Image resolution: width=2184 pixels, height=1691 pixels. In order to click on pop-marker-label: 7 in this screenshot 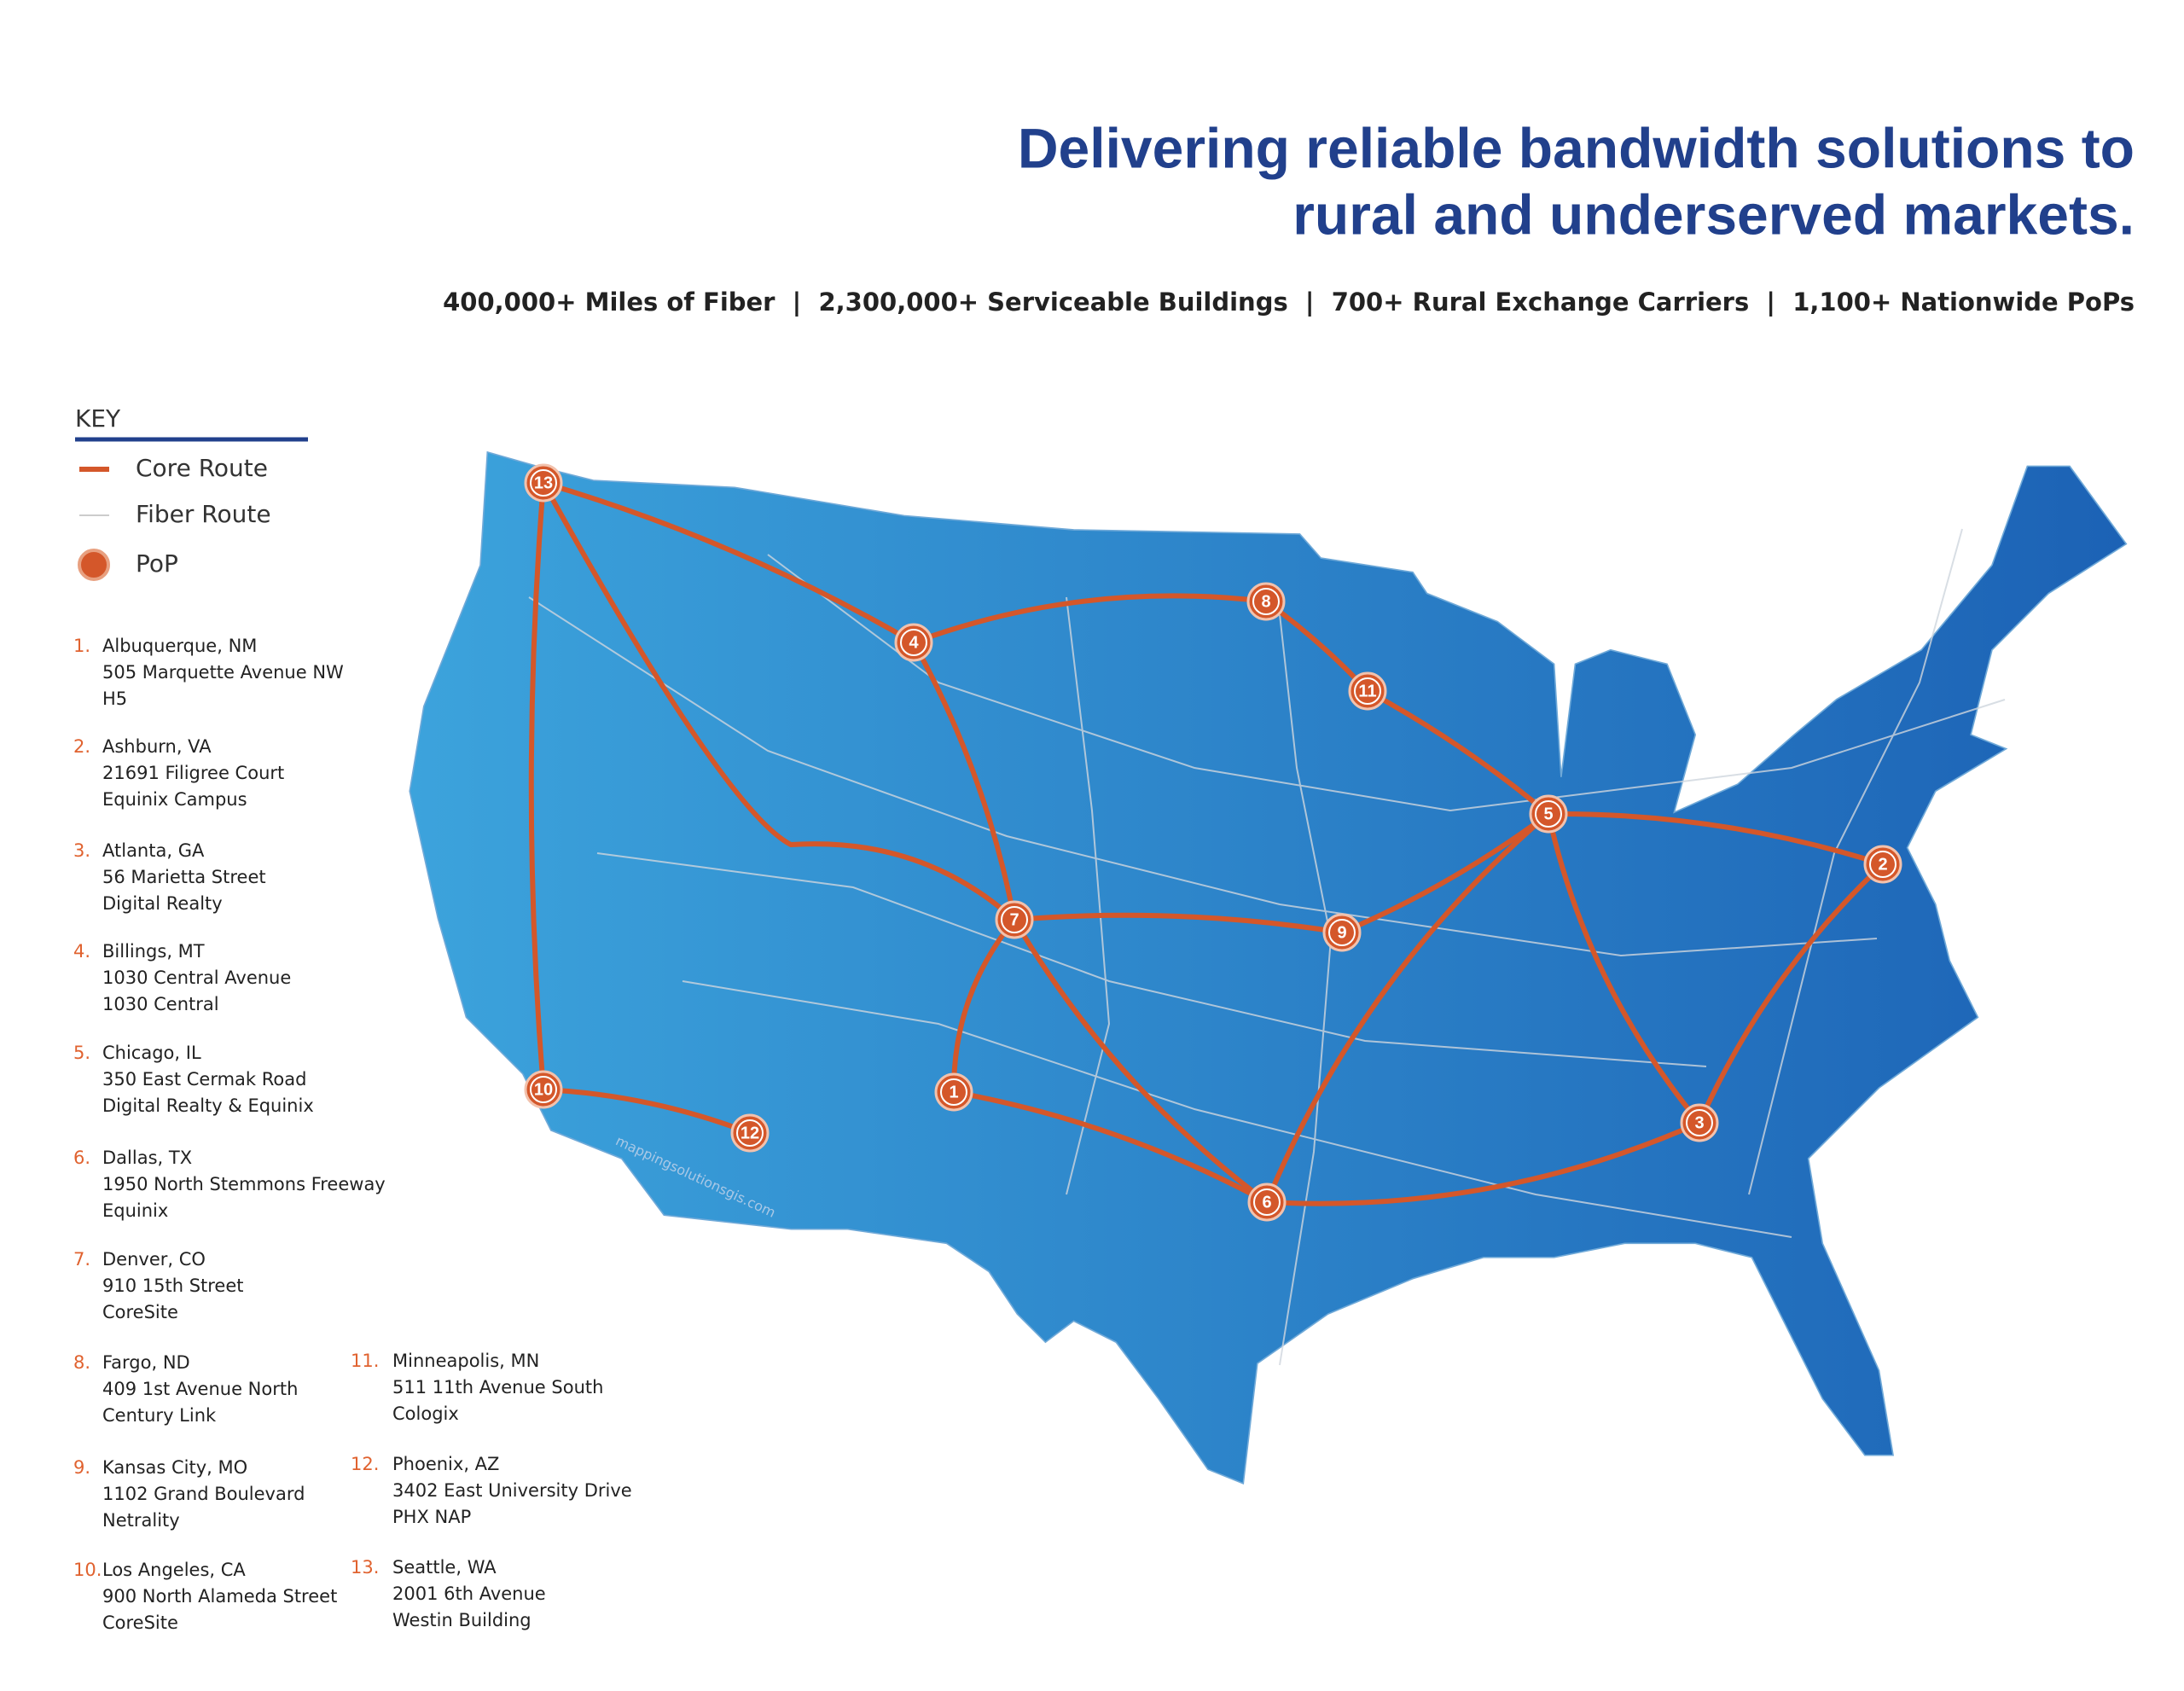, I will do `click(1014, 919)`.